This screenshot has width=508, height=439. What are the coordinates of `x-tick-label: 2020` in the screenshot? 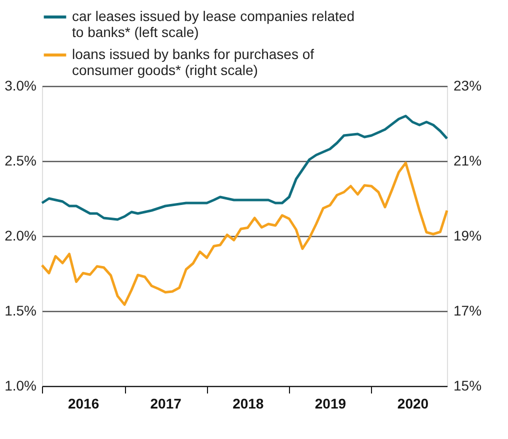 It's located at (413, 404).